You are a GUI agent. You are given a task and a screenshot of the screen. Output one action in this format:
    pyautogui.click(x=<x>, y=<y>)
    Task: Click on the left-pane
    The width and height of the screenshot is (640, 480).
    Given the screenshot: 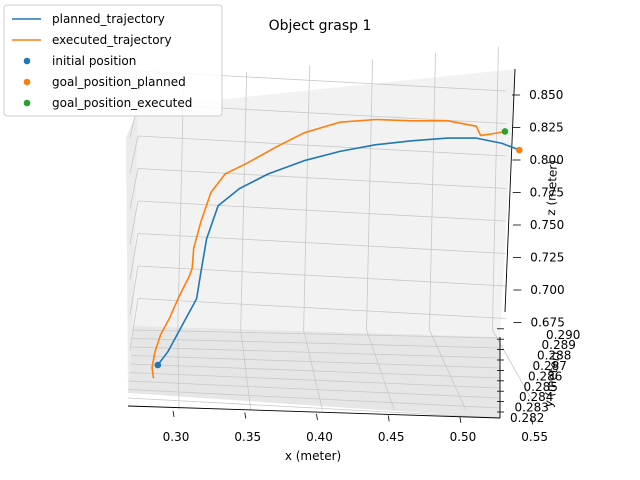 What is the action you would take?
    pyautogui.click(x=132, y=250)
    